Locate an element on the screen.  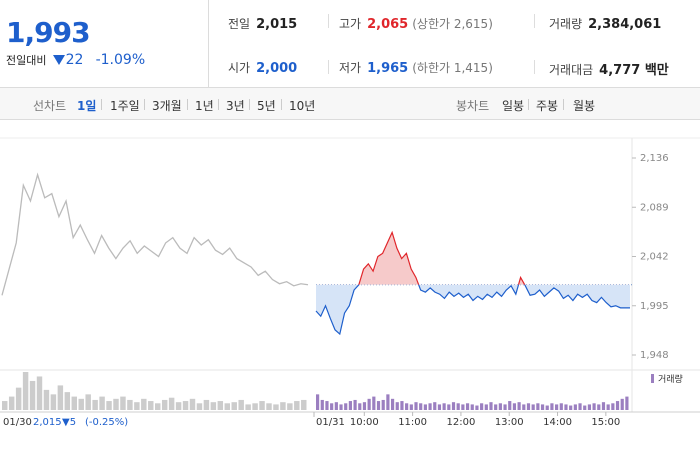
today-series is located at coordinates (473, 283).